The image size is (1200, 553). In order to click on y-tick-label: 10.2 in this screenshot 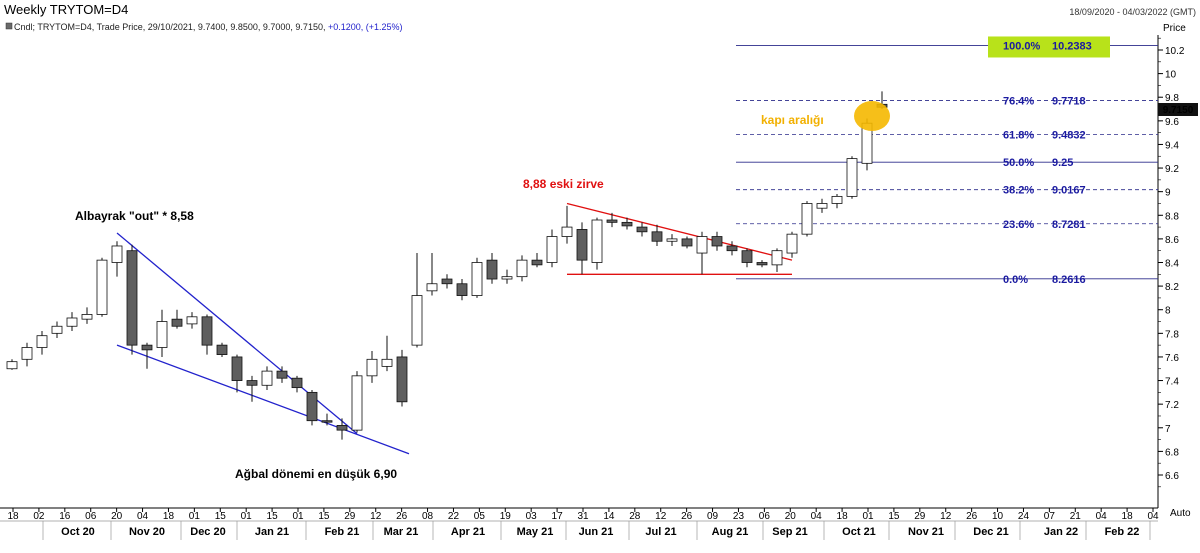, I will do `click(1175, 51)`.